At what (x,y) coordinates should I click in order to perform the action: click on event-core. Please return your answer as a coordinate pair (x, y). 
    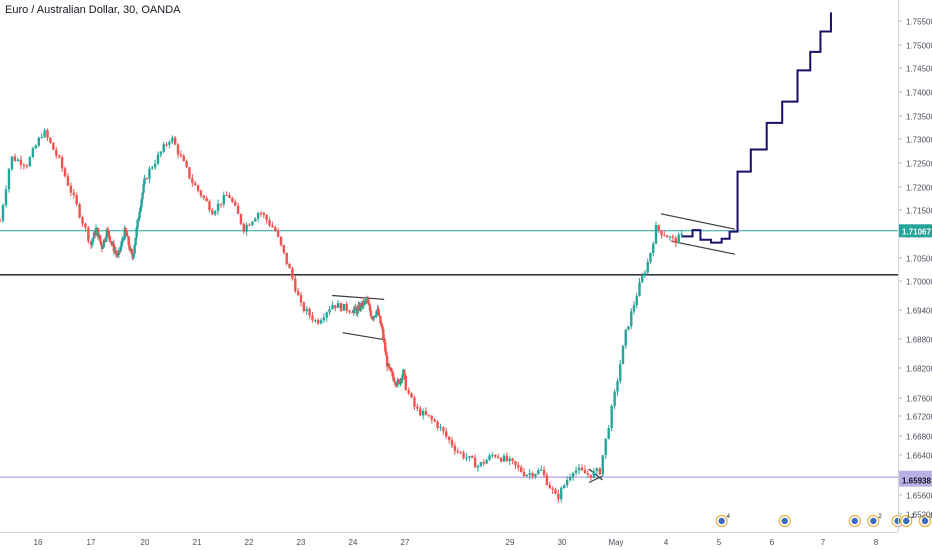
    Looking at the image, I should click on (906, 521).